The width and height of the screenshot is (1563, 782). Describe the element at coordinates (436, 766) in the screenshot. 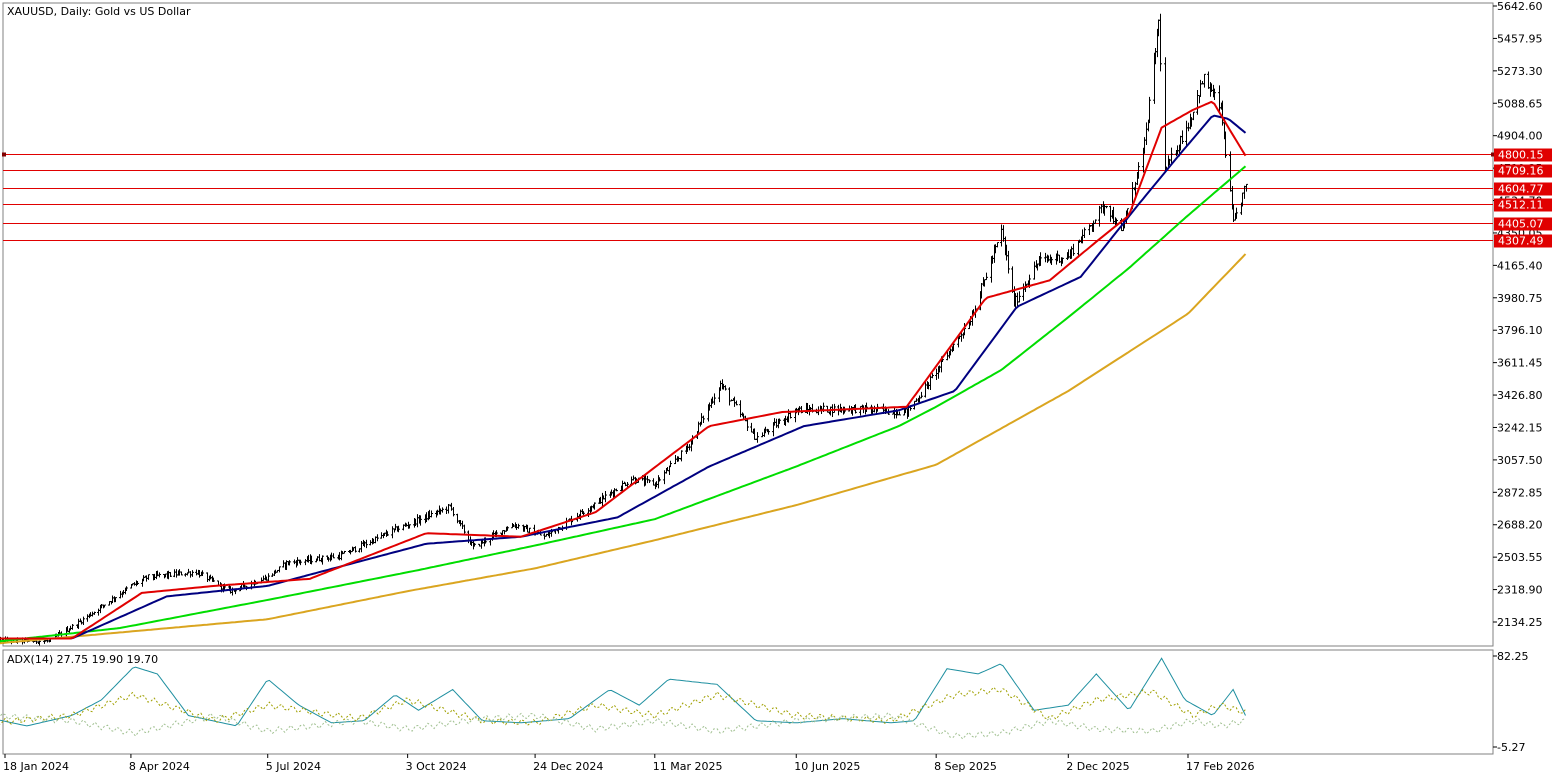

I see `time-tick-label: 3 Oct 2024` at that location.